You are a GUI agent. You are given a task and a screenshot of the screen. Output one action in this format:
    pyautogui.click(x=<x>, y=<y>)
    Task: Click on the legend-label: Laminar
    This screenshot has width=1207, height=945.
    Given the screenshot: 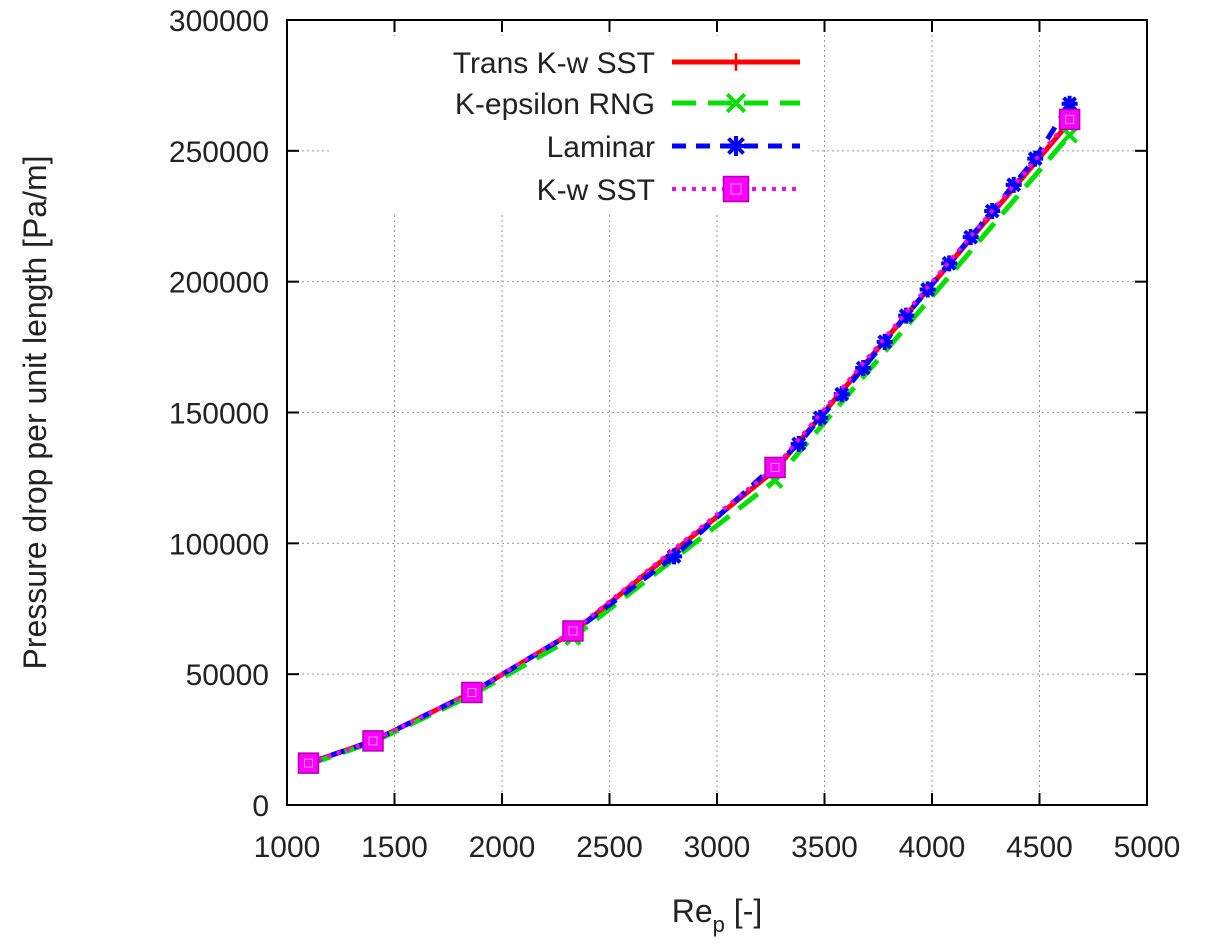 What is the action you would take?
    pyautogui.click(x=601, y=147)
    